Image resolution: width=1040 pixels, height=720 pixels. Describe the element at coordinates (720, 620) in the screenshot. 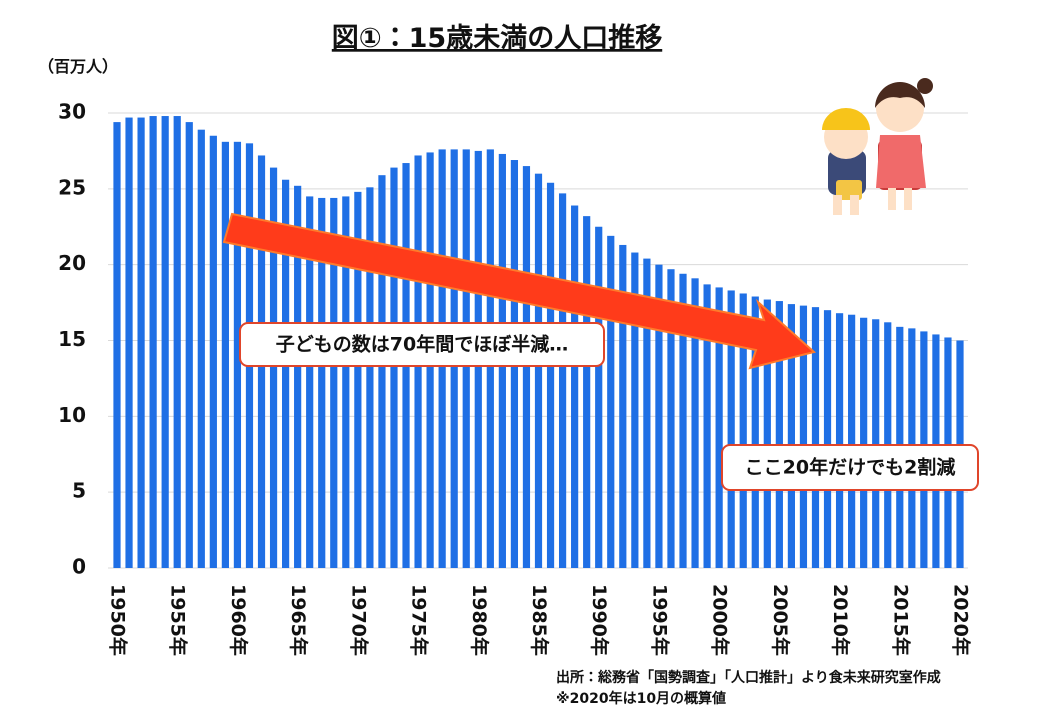

I see `x-tick-label: 2000年` at that location.